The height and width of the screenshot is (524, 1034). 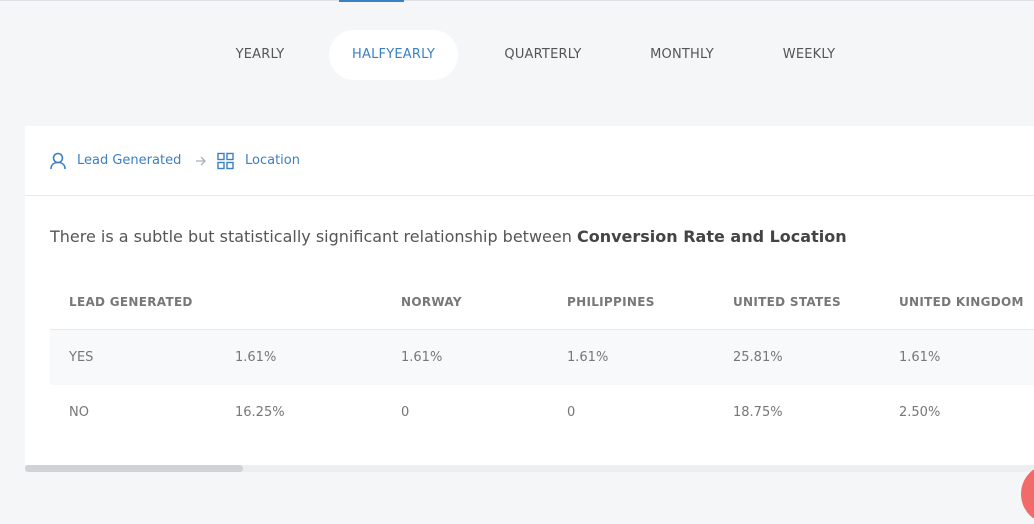 What do you see at coordinates (260, 54) in the screenshot?
I see `tab-yearly: YEARLY` at bounding box center [260, 54].